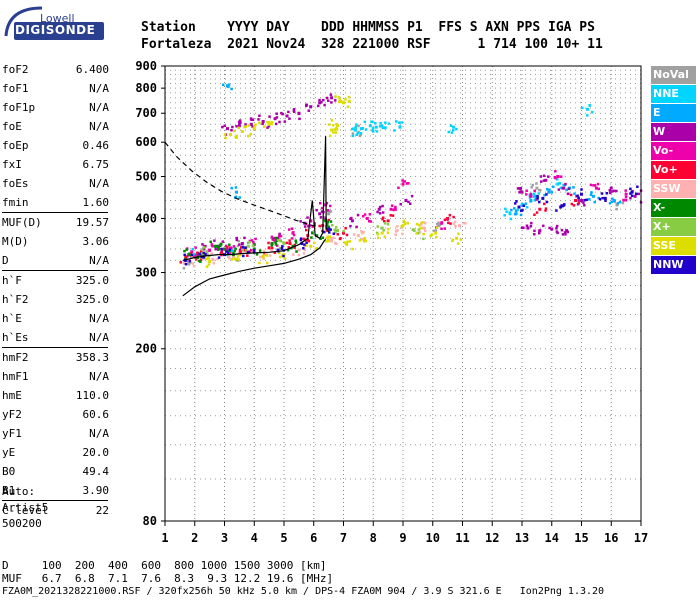 This screenshot has height=600, width=700. What do you see at coordinates (9, 471) in the screenshot?
I see `param-label: B0` at bounding box center [9, 471].